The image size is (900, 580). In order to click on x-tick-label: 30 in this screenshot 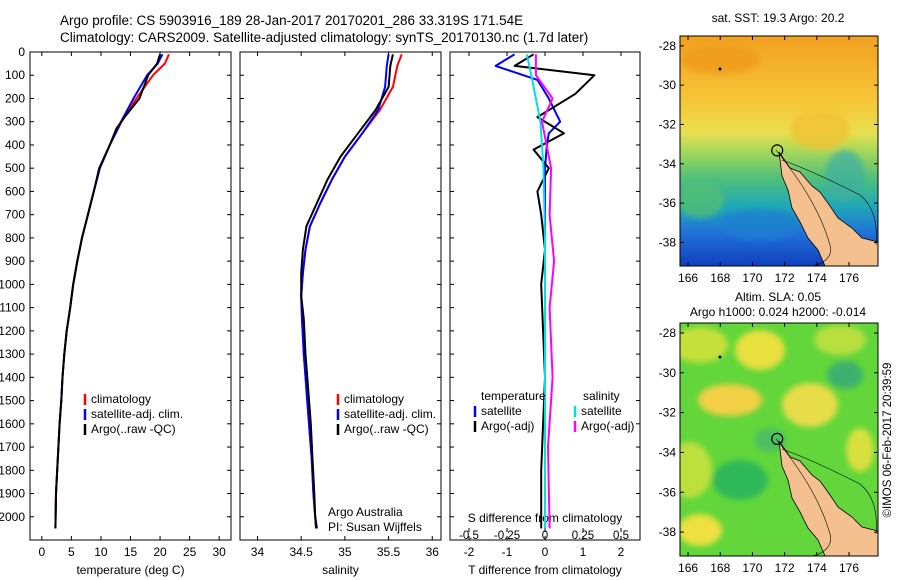, I will do `click(219, 552)`.